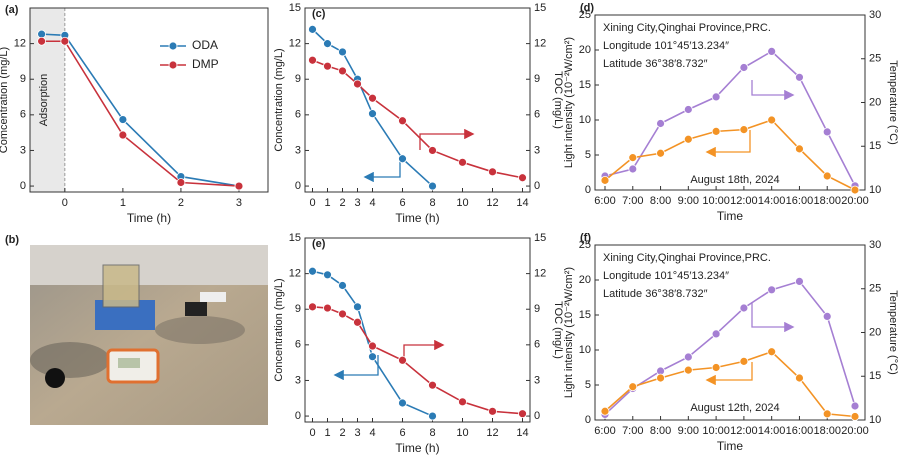  Describe the element at coordinates (5, 100) in the screenshot. I see `y-axis-label: Comcentration (mg/L)` at that location.